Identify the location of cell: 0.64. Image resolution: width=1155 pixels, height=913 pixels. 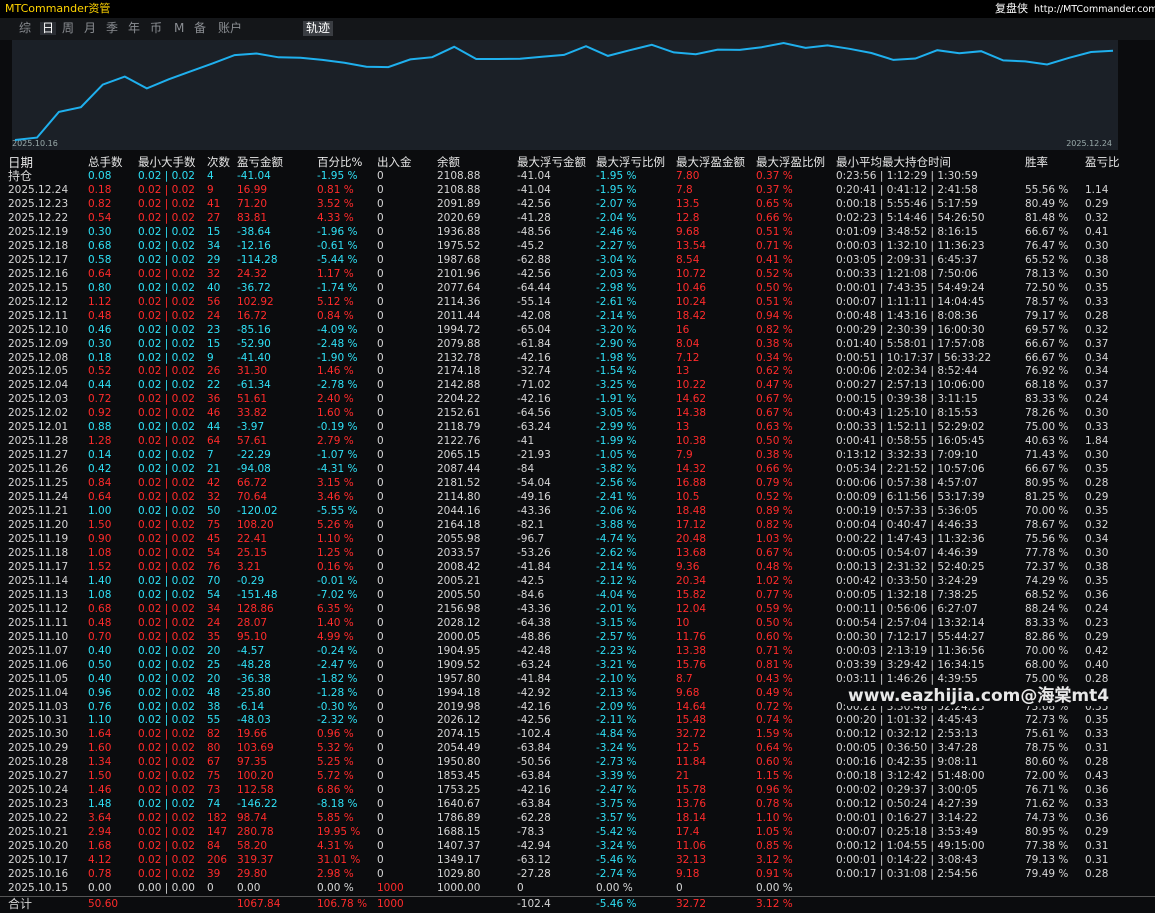
(100, 497).